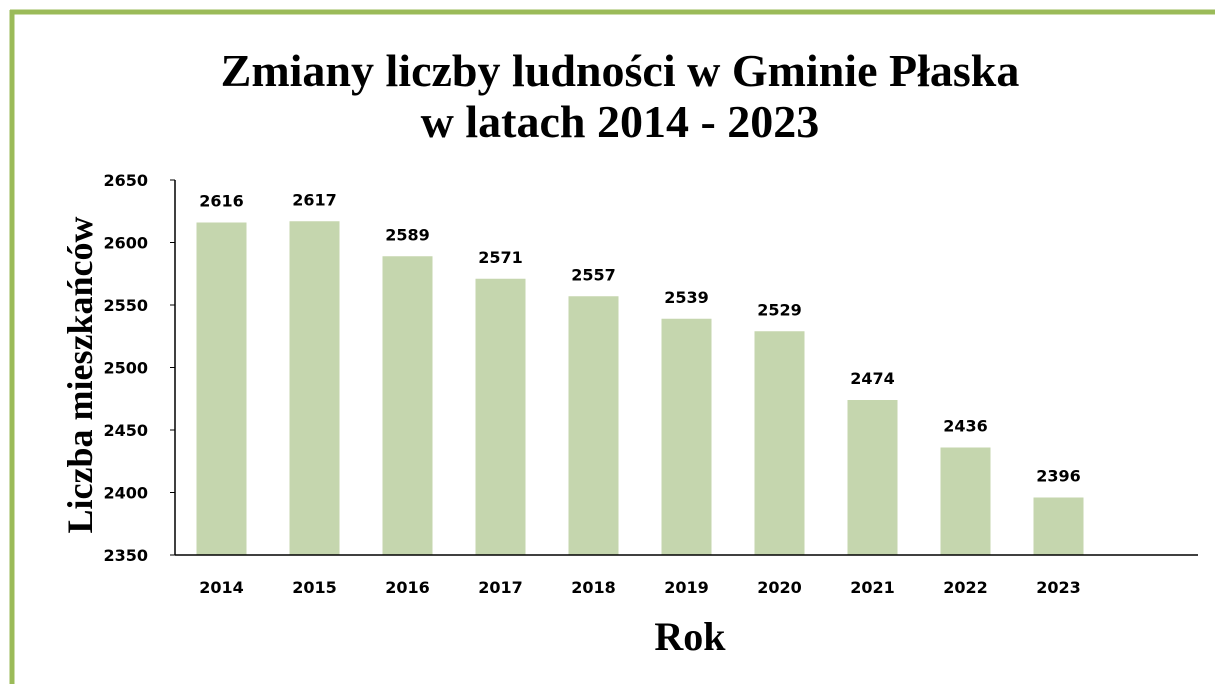 The image size is (1215, 684). What do you see at coordinates (965, 587) in the screenshot?
I see `x-tick-label: 2022` at bounding box center [965, 587].